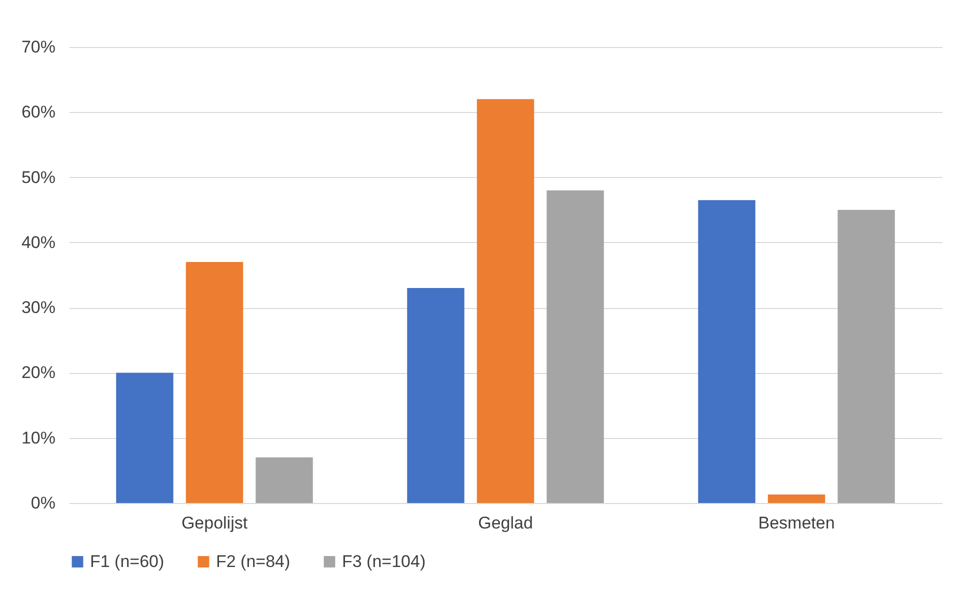 The width and height of the screenshot is (978, 595). I want to click on legend-label: F2 (n=84), so click(253, 561).